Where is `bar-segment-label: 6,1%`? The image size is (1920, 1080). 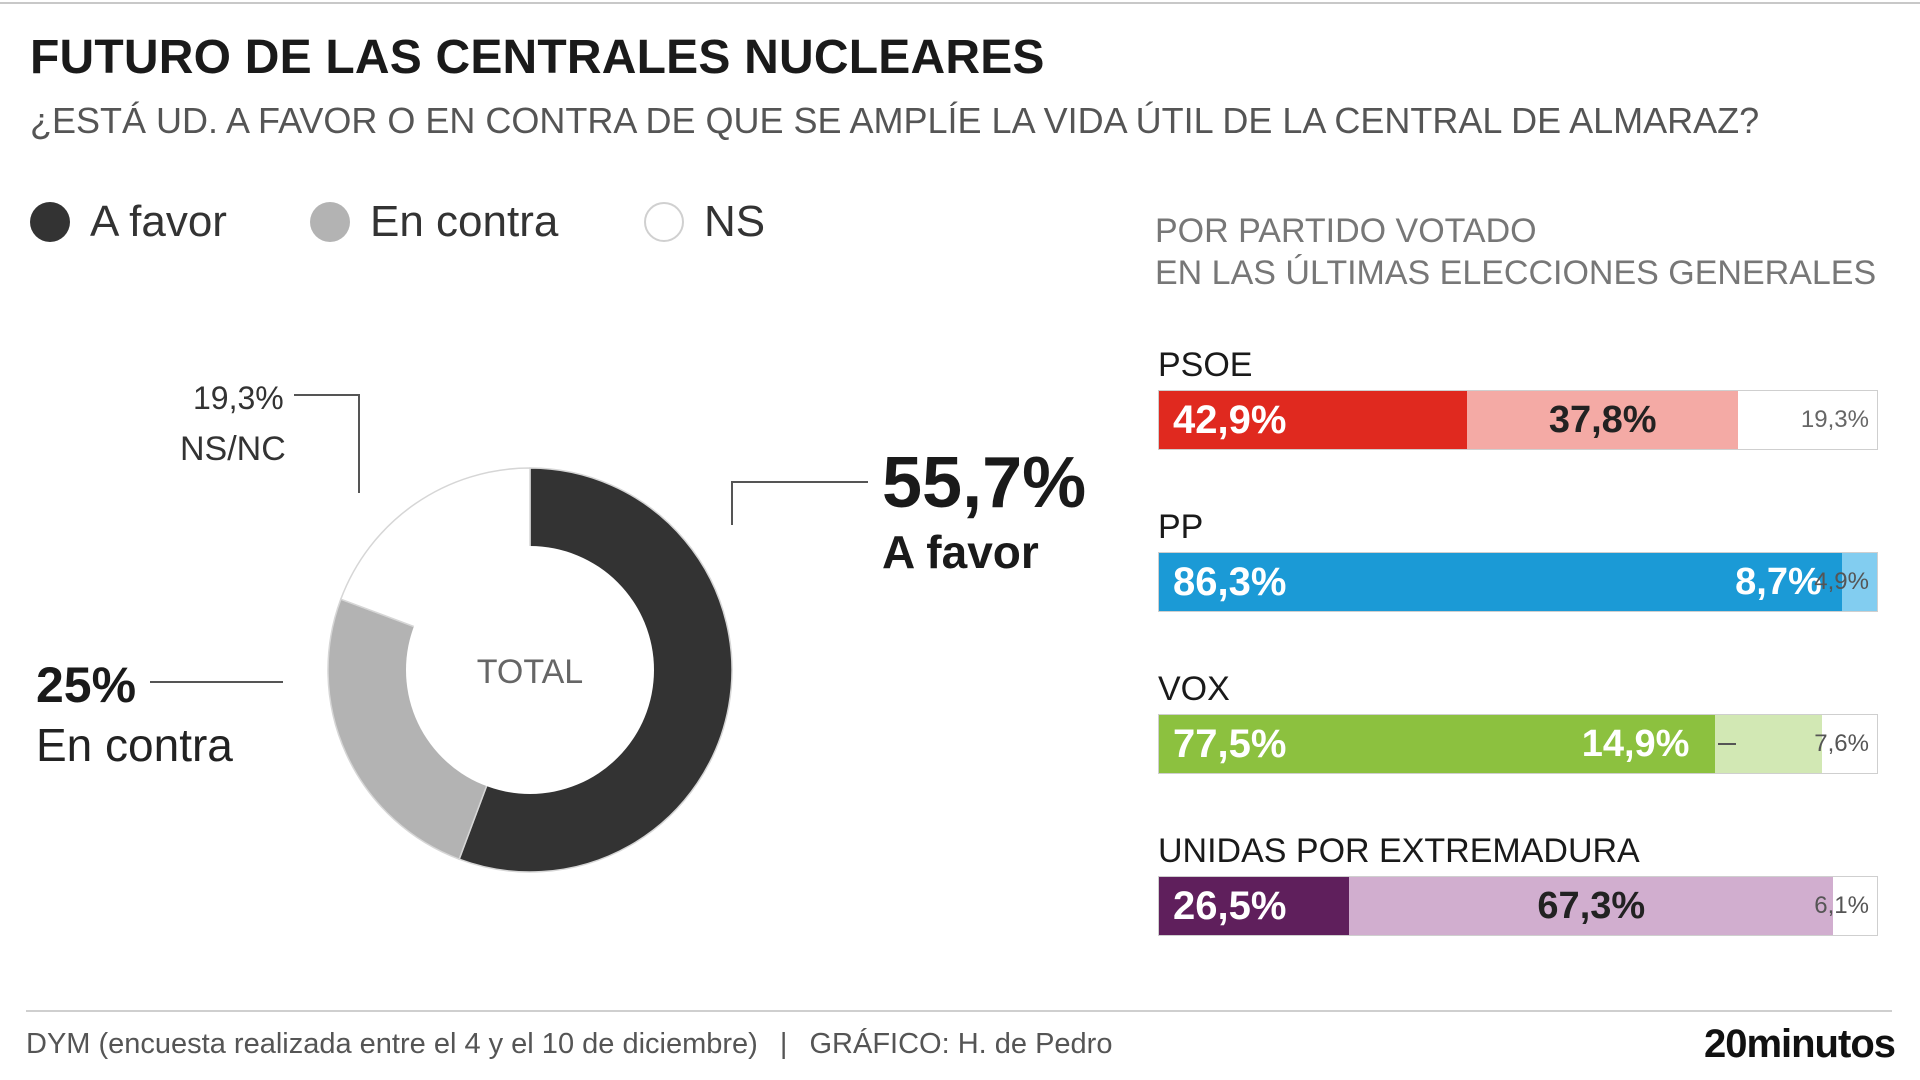 bar-segment-label: 6,1% is located at coordinates (1841, 905).